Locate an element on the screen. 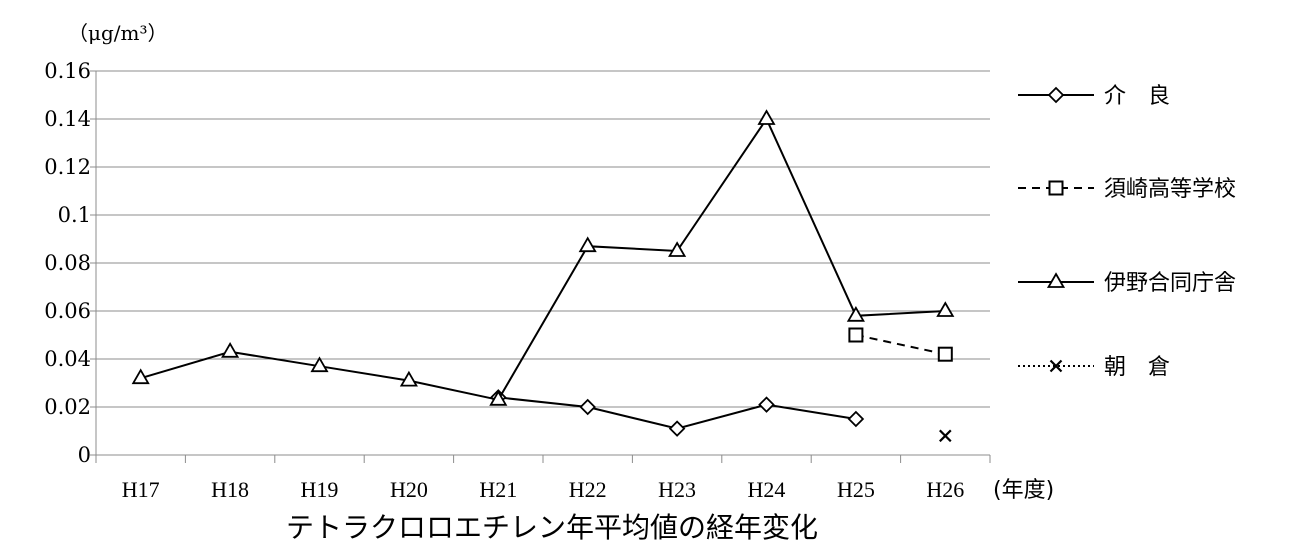  legend-label: 須崎高等学校 is located at coordinates (1170, 189).